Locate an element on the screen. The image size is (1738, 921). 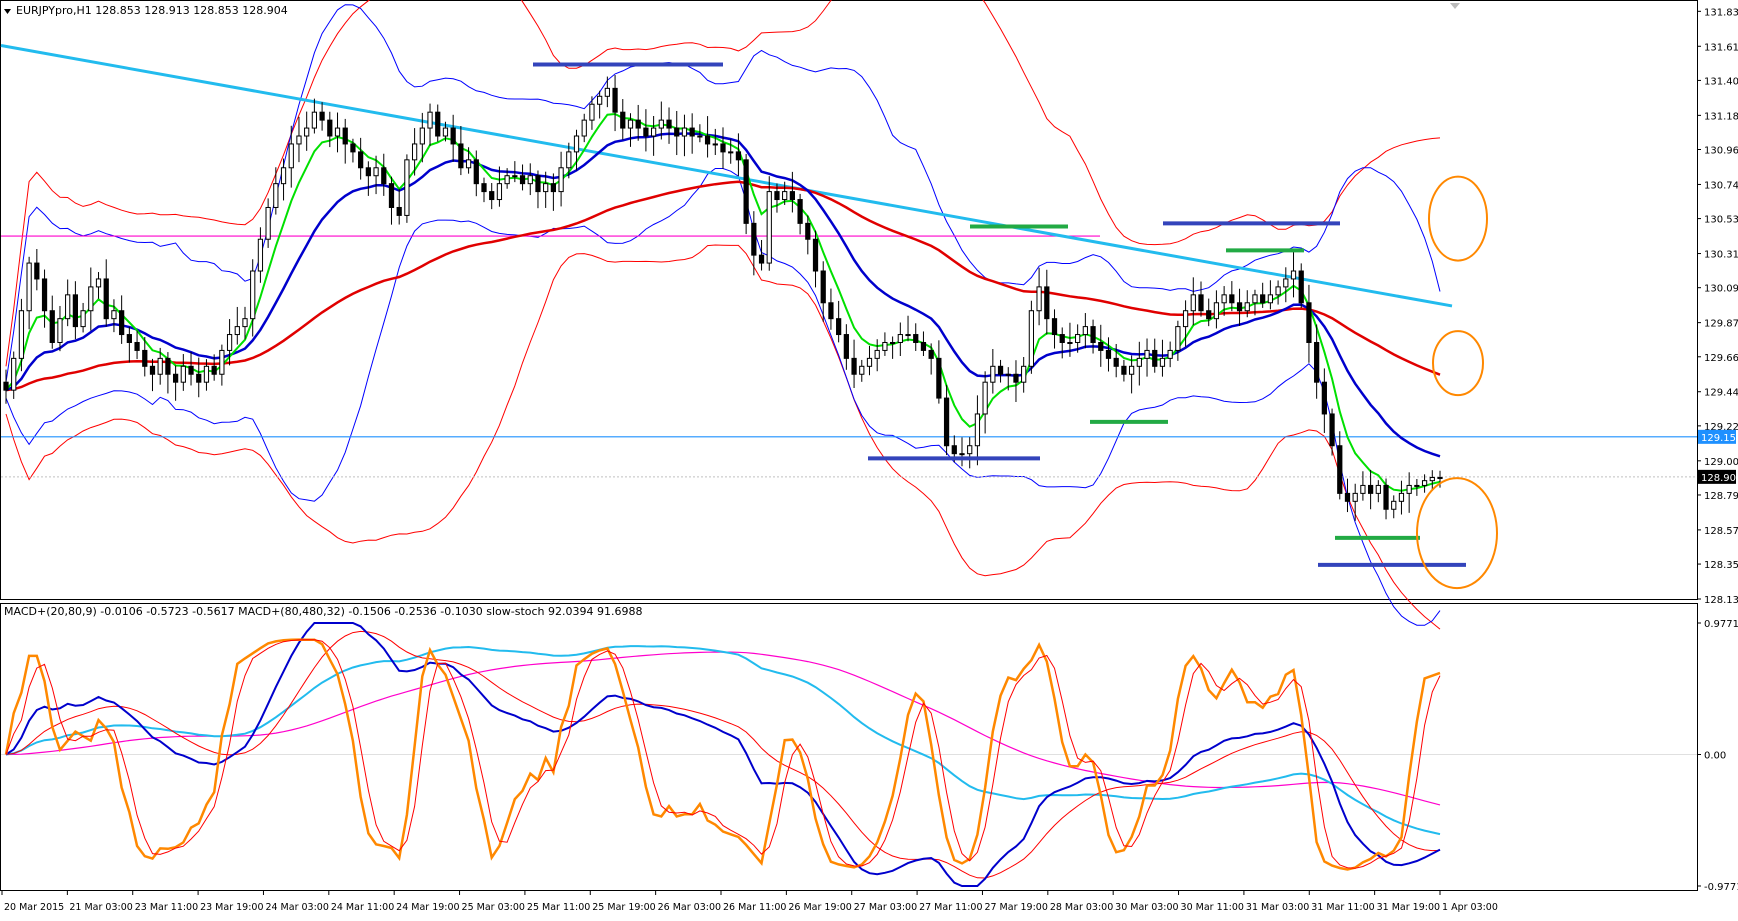
y-tick-label: 128.570 is located at coordinates (1721, 531).